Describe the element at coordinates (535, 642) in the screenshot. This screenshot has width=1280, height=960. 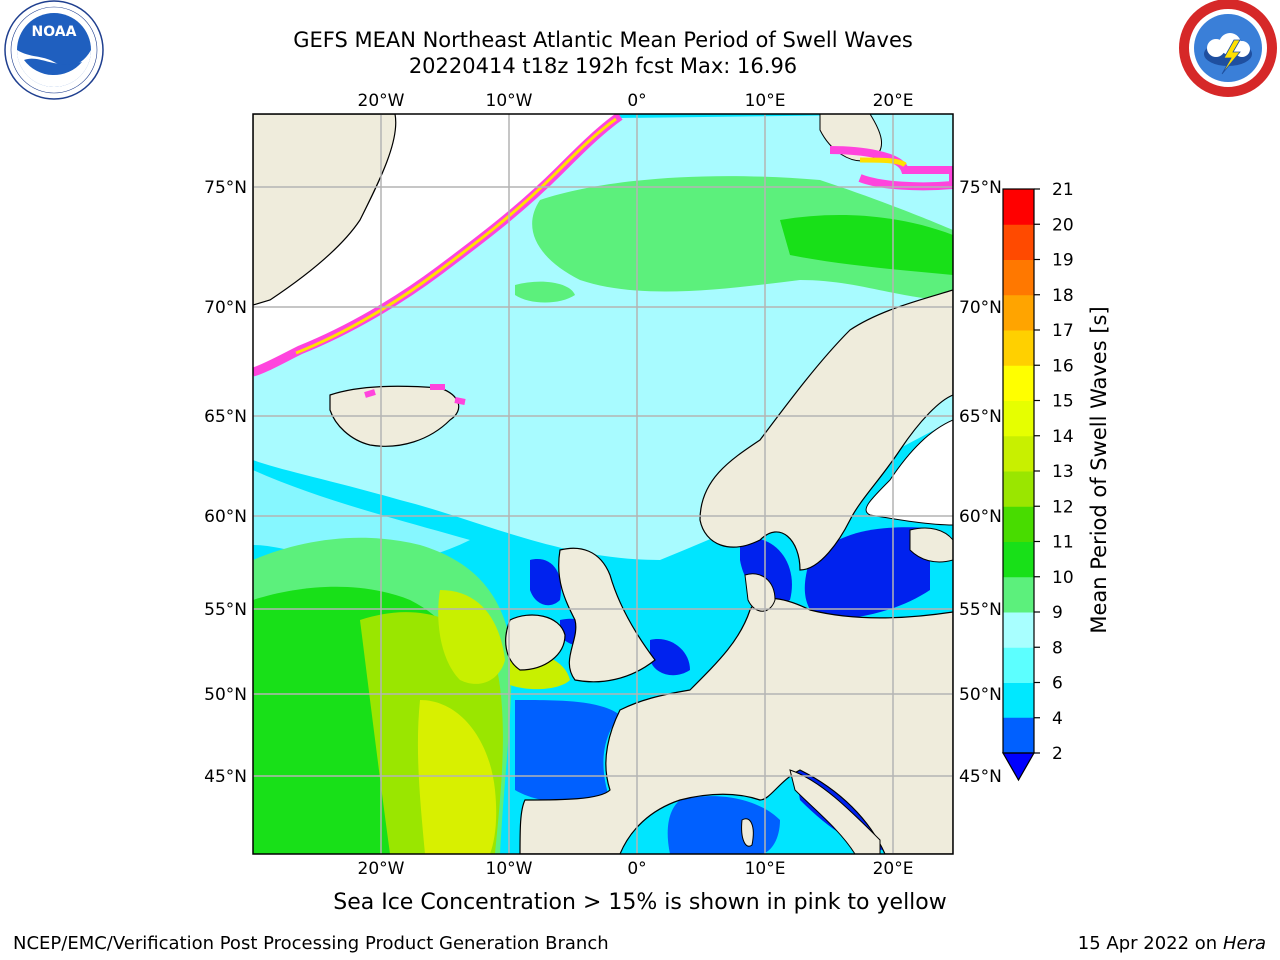
I see `ireland-land` at that location.